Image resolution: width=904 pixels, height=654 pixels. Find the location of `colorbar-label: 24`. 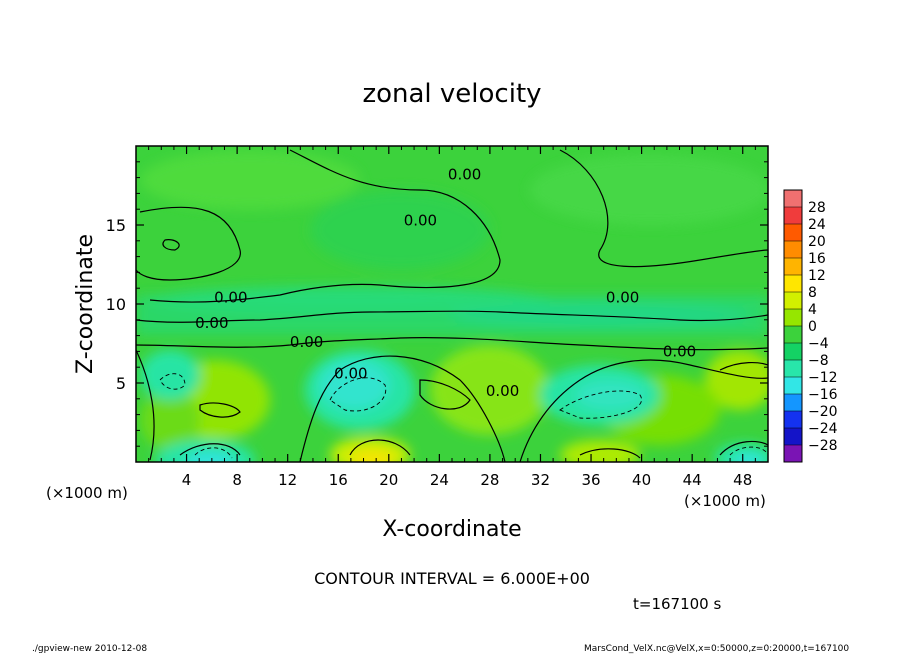

colorbar-label: 24 is located at coordinates (817, 225).